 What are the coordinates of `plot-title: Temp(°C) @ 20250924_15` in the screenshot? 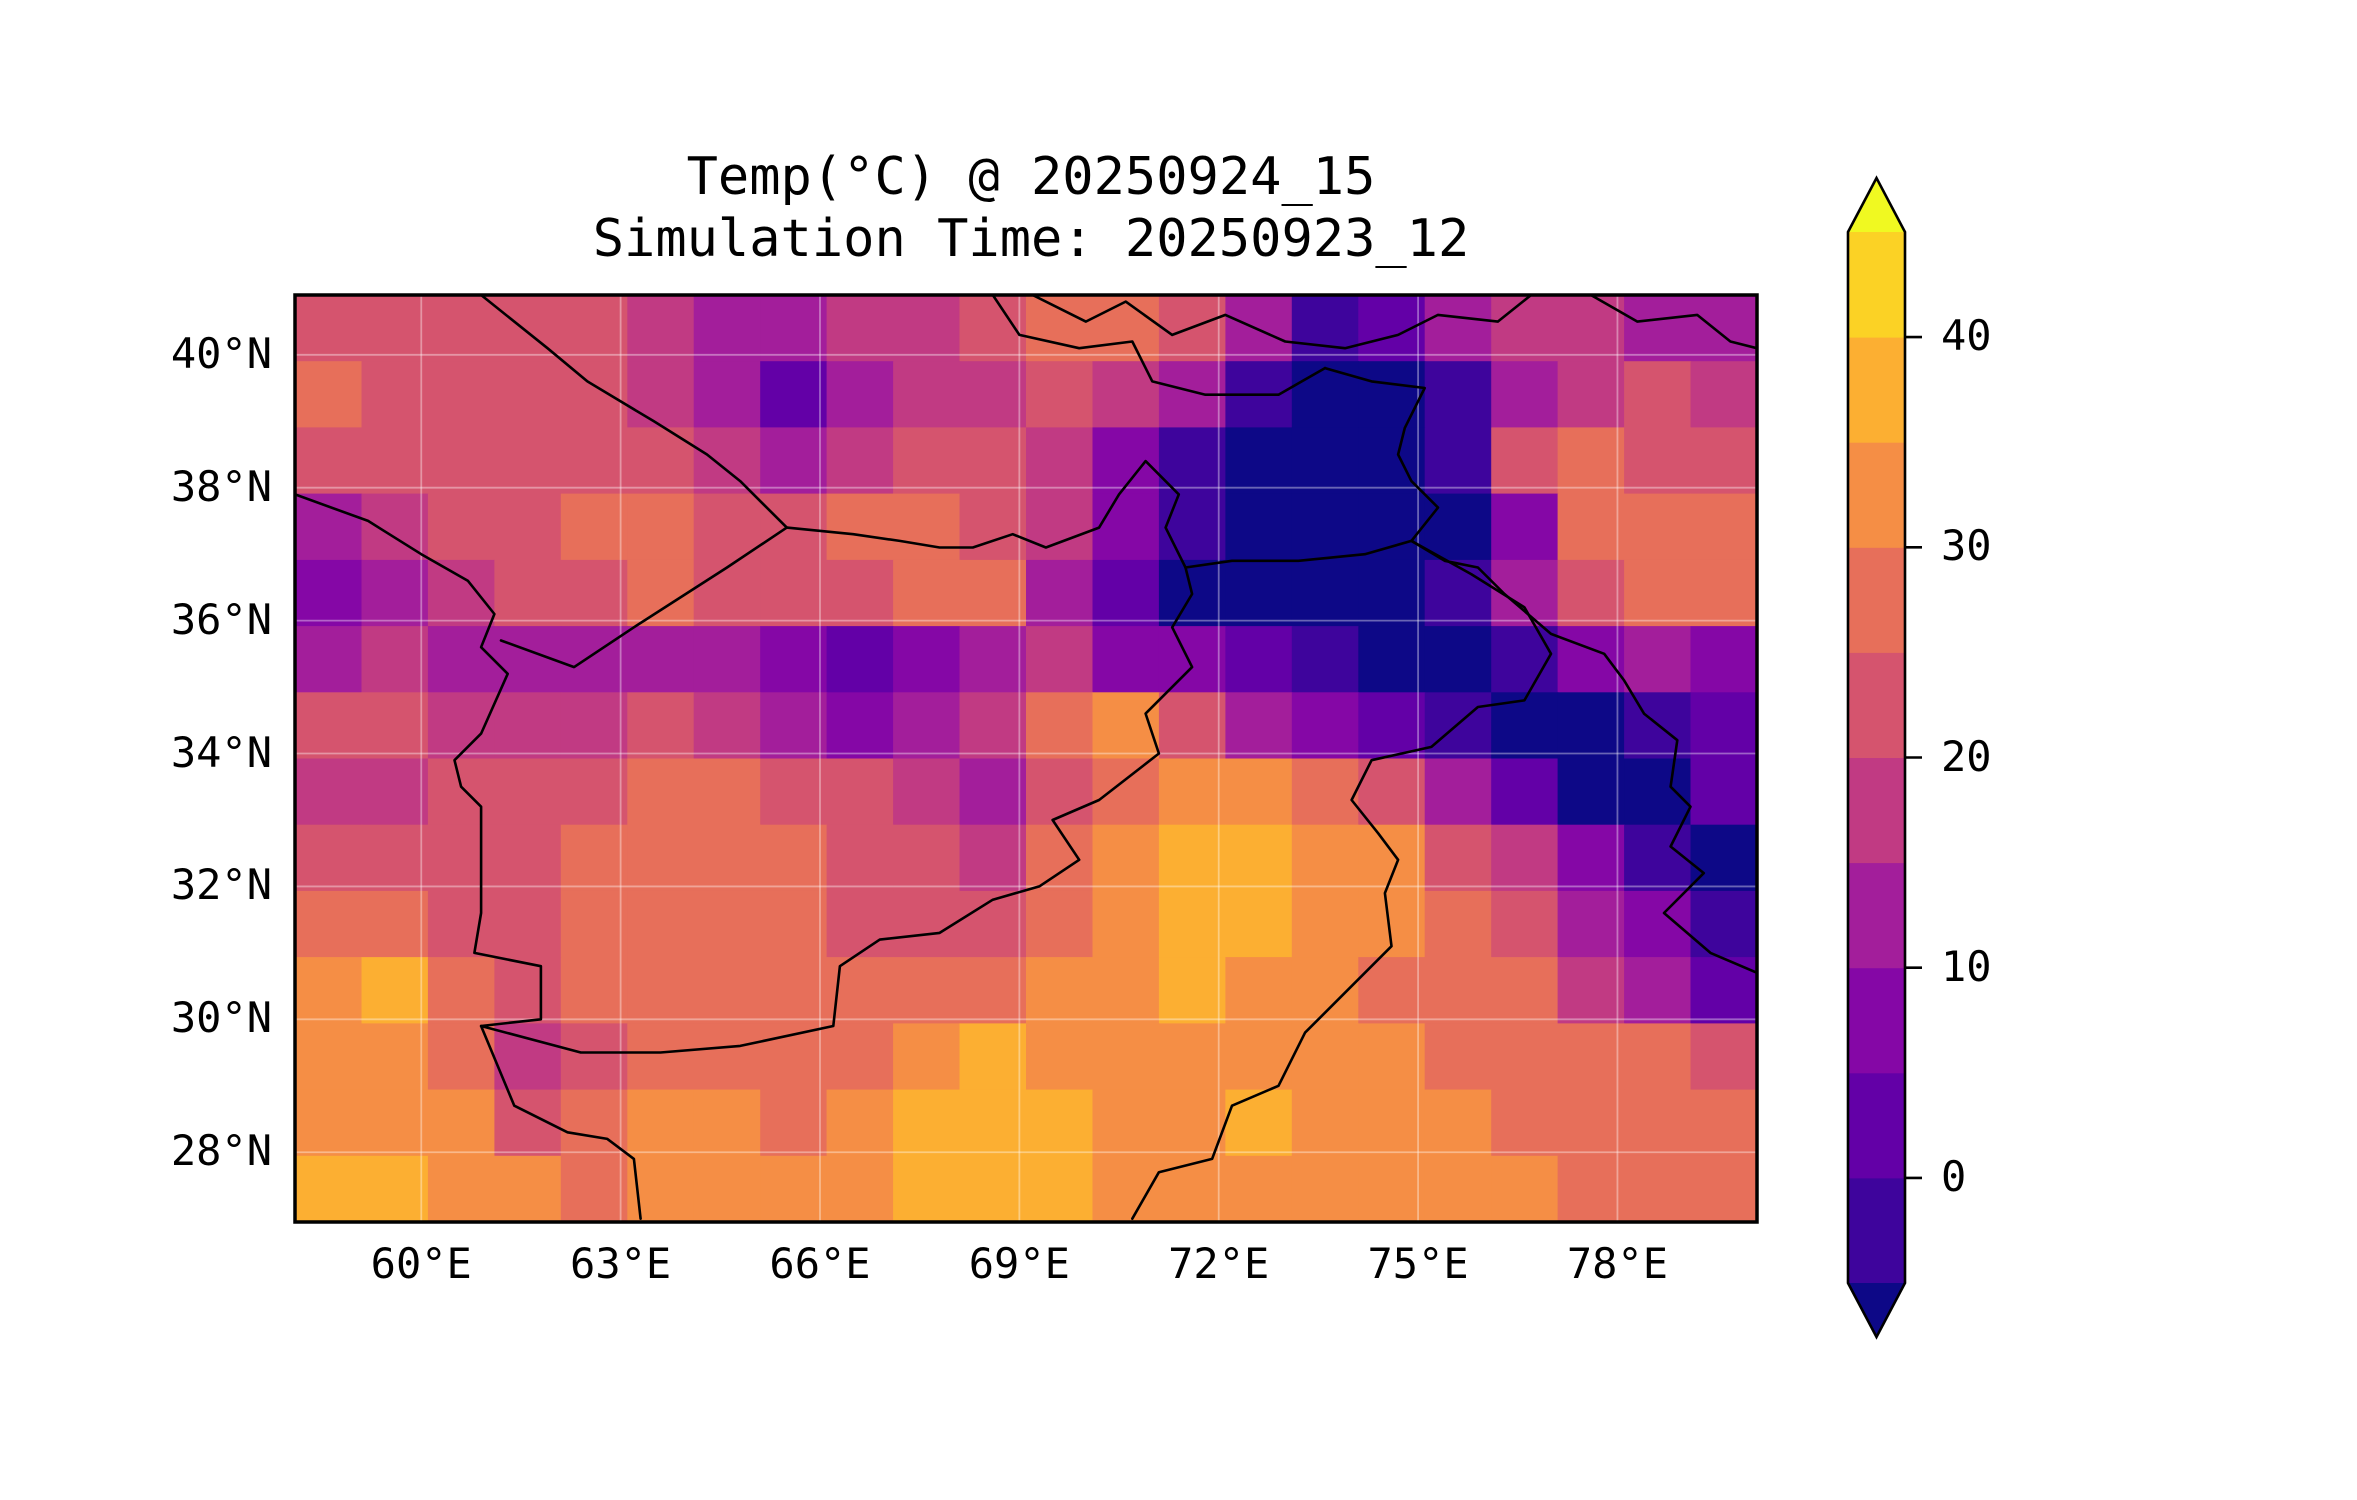 It's located at (1031, 177).